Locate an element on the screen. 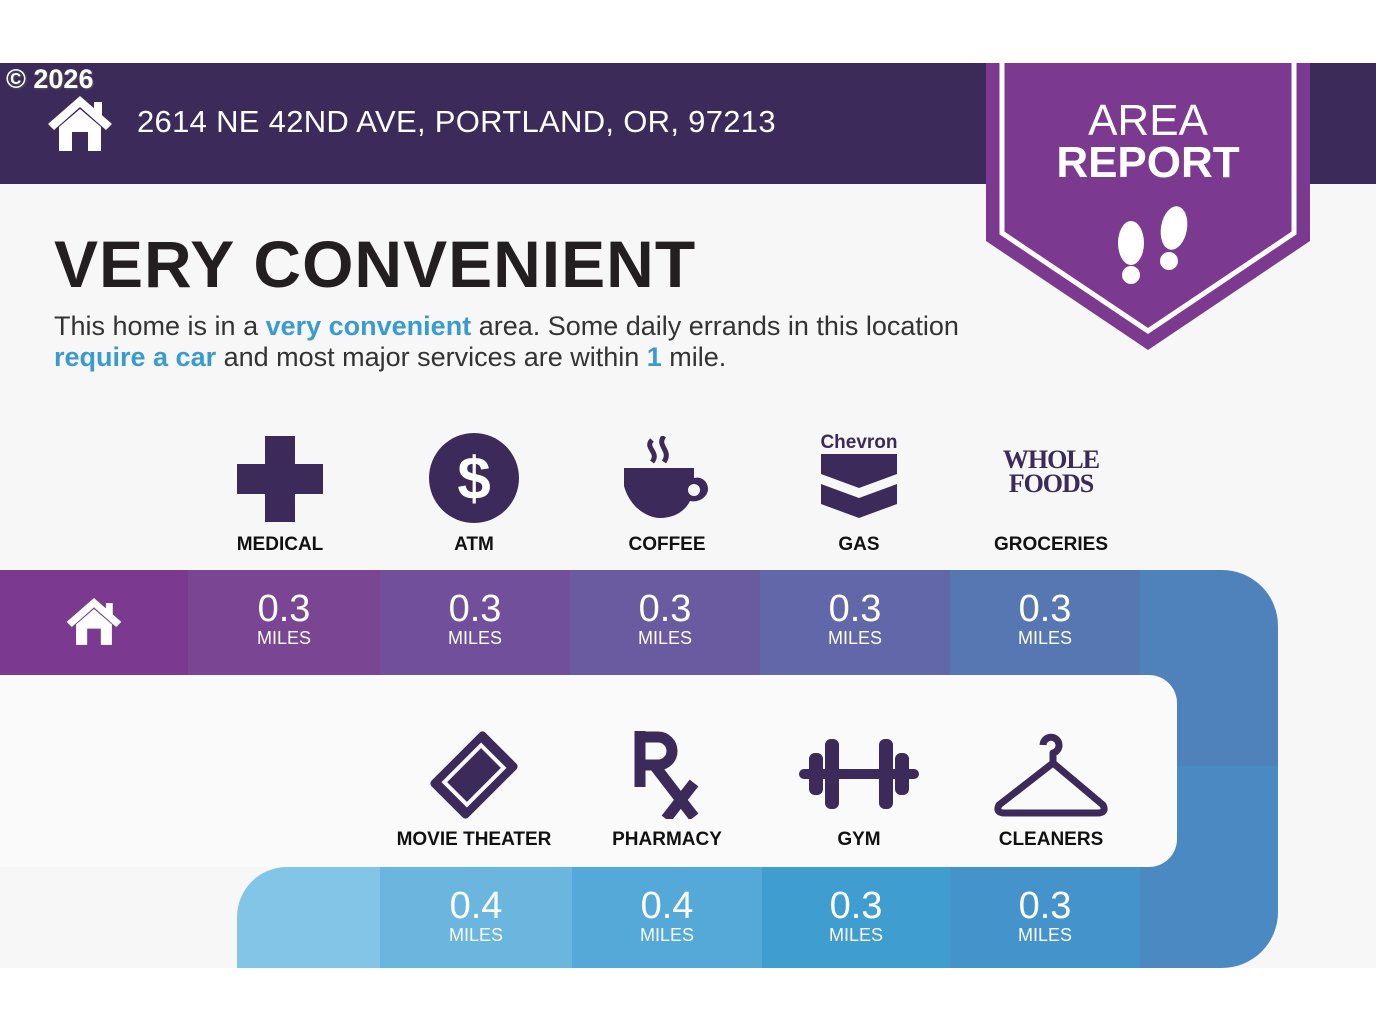 The height and width of the screenshot is (1032, 1376). label-coffee: COFFEE is located at coordinates (667, 544).